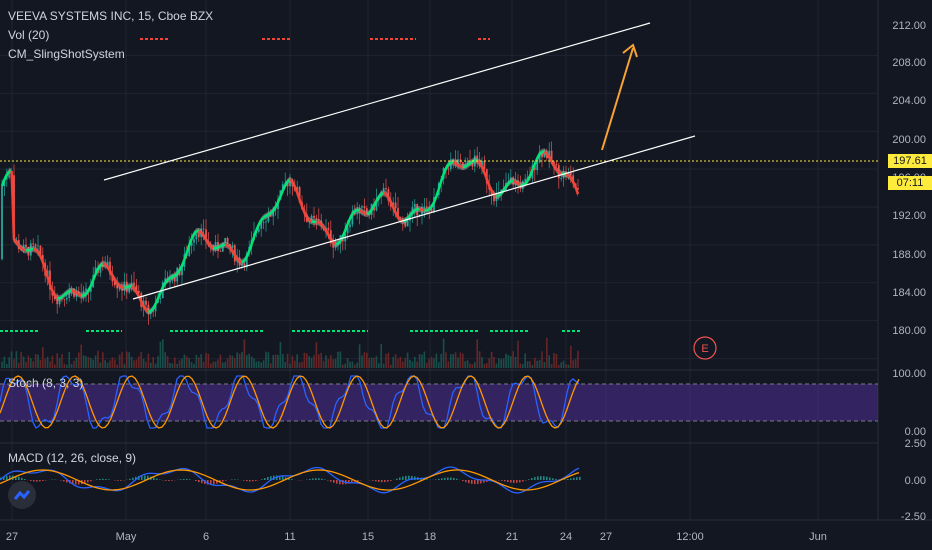  I want to click on macd-tick-label: 0.00, so click(915, 481).